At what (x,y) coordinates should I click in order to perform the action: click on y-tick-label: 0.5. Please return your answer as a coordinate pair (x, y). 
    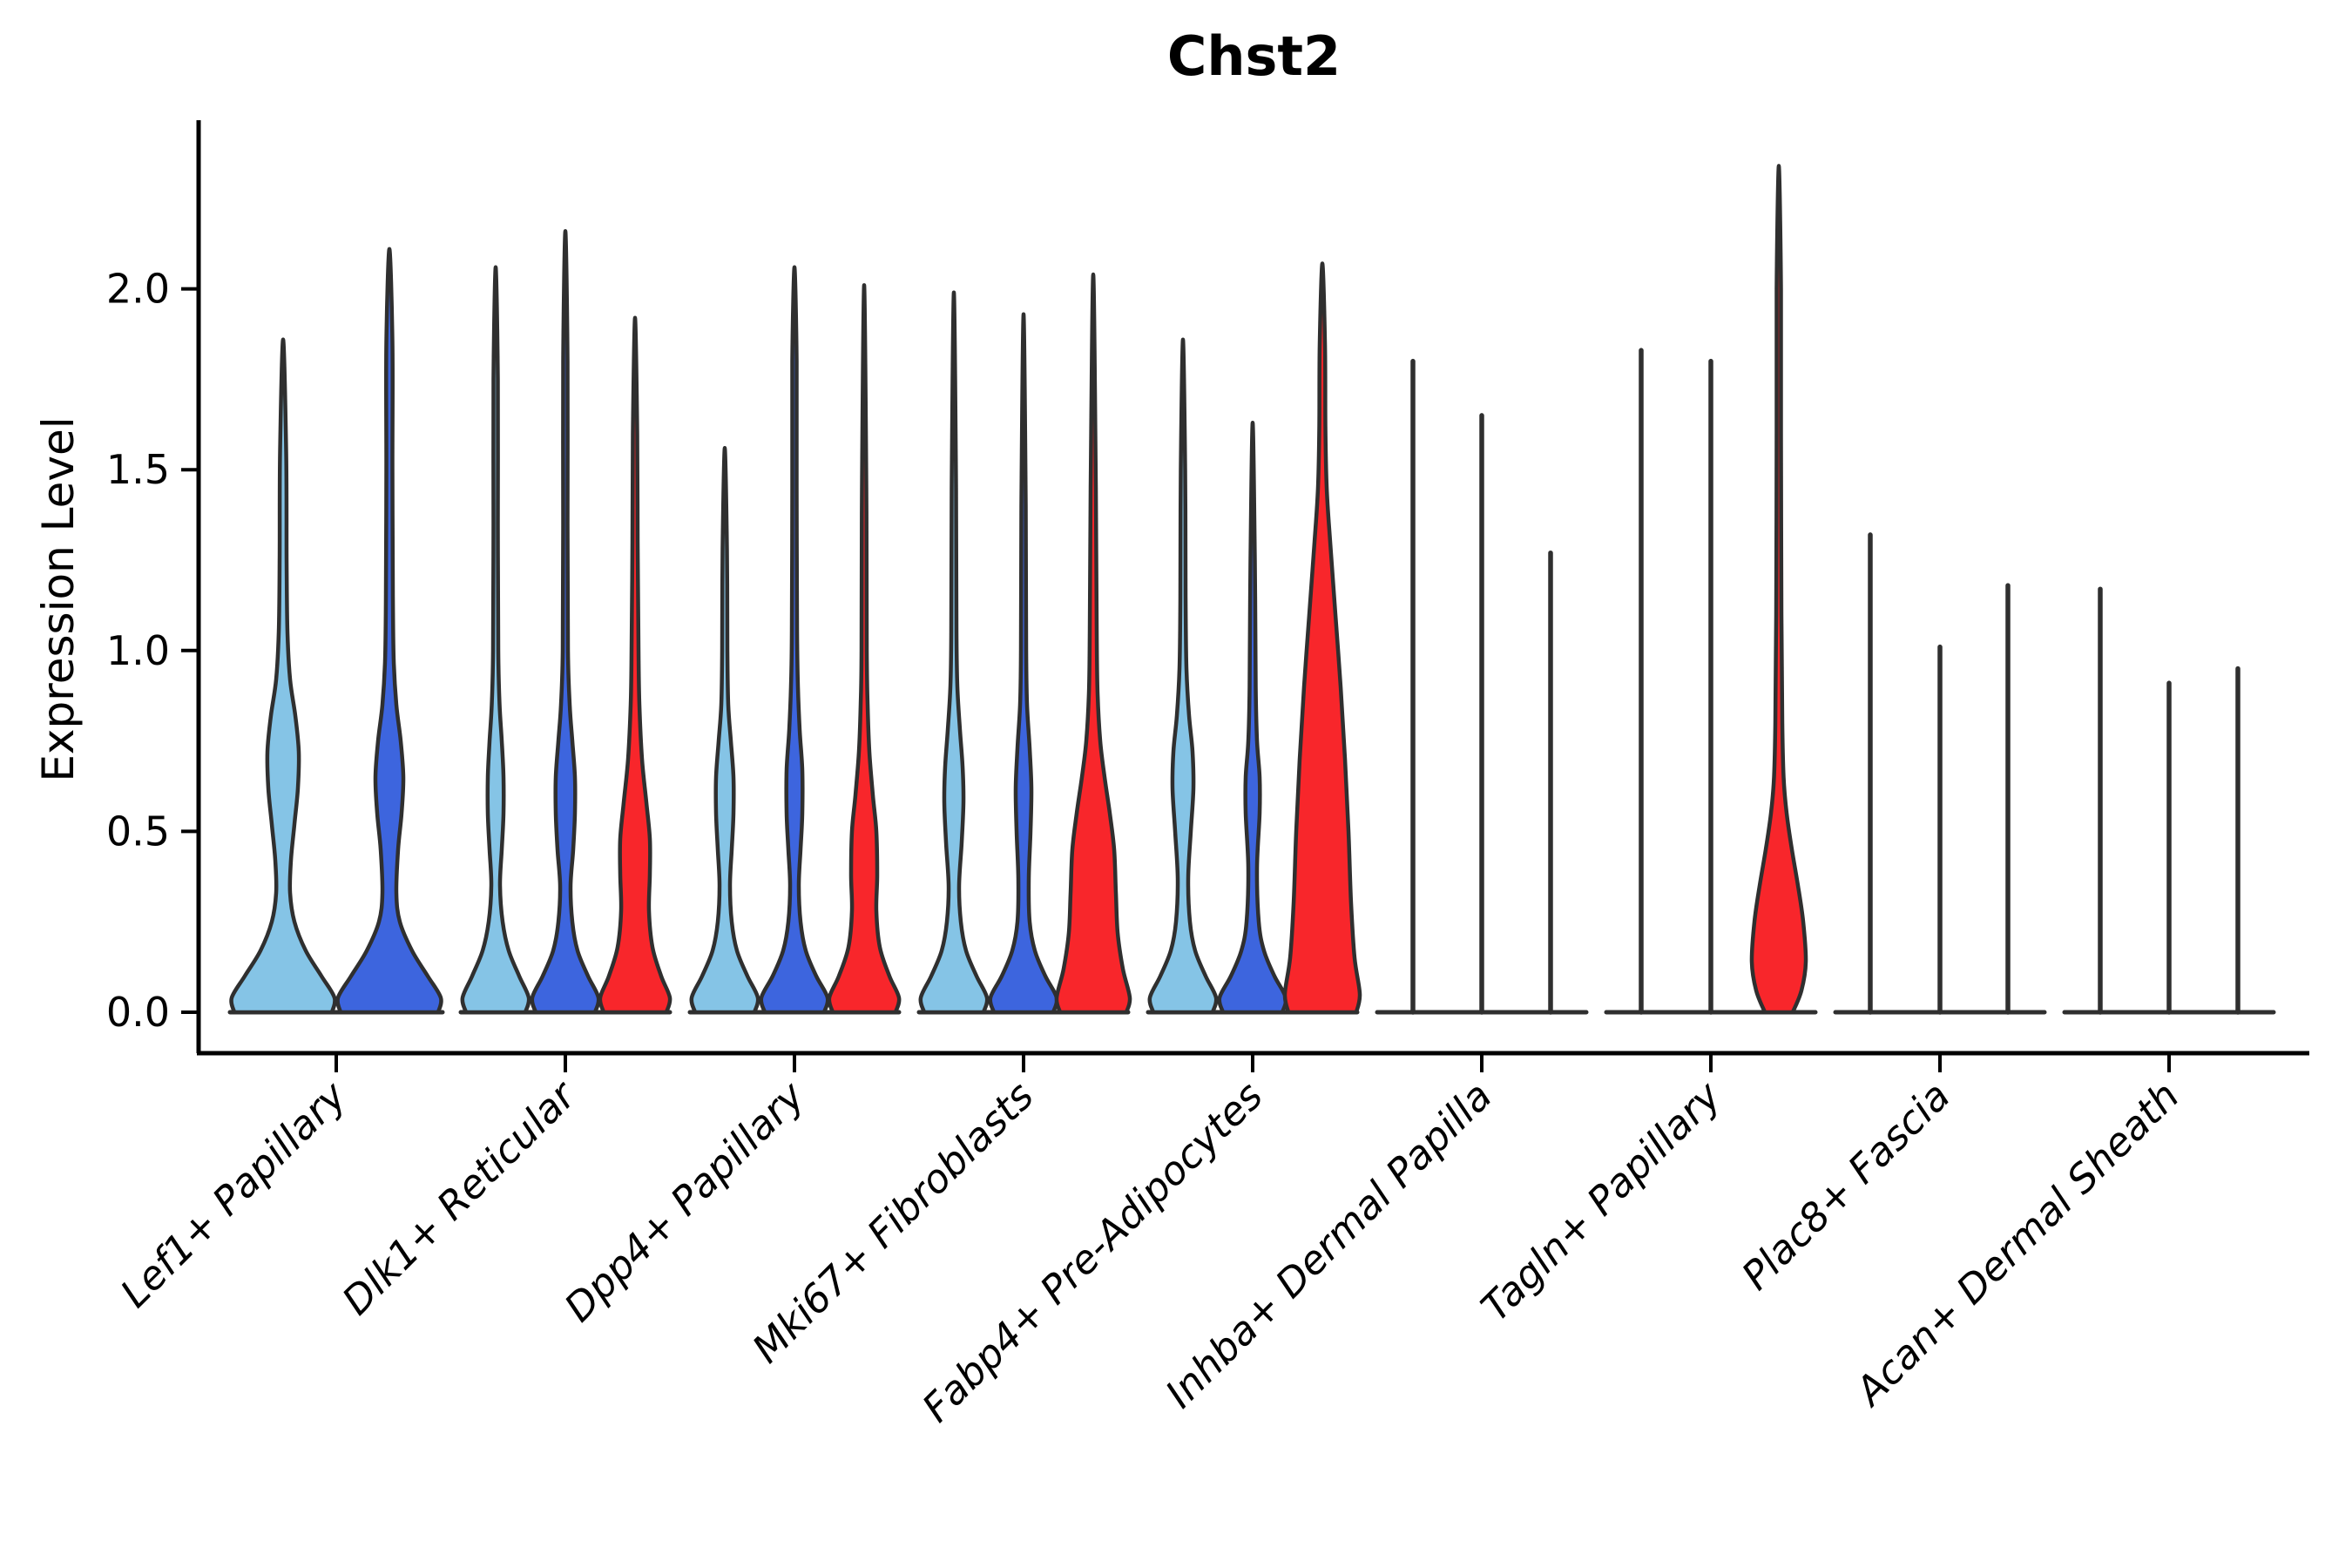
    Looking at the image, I should click on (138, 831).